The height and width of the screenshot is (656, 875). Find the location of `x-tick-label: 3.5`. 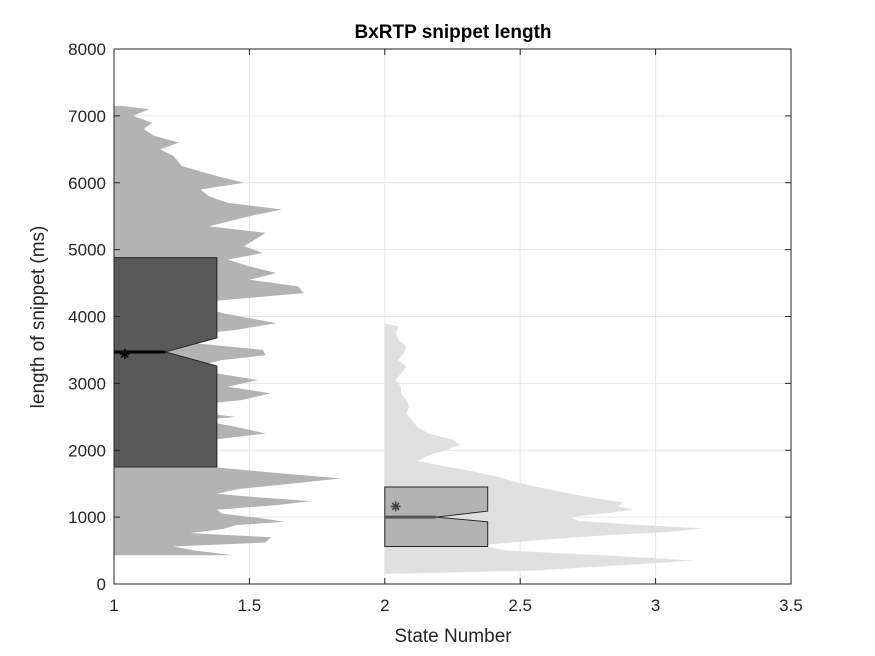

x-tick-label: 3.5 is located at coordinates (791, 605).